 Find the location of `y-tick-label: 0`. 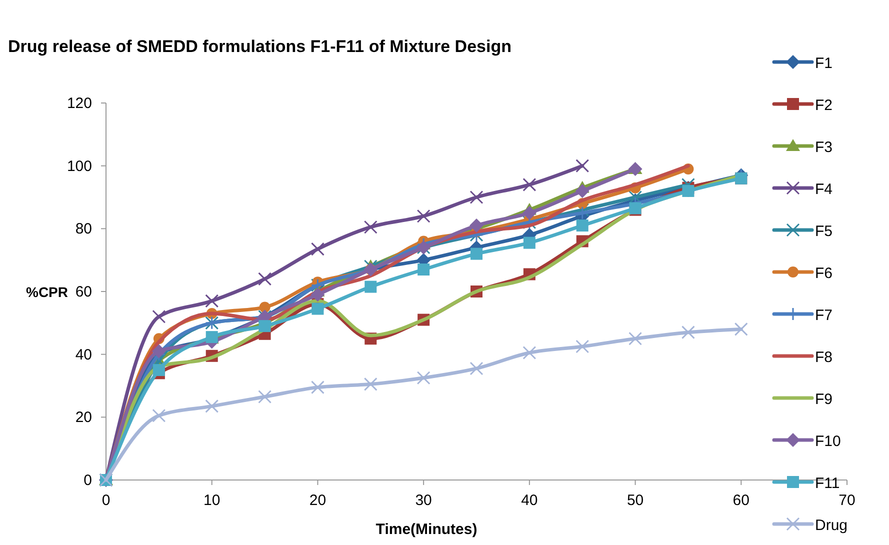

y-tick-label: 0 is located at coordinates (88, 480).